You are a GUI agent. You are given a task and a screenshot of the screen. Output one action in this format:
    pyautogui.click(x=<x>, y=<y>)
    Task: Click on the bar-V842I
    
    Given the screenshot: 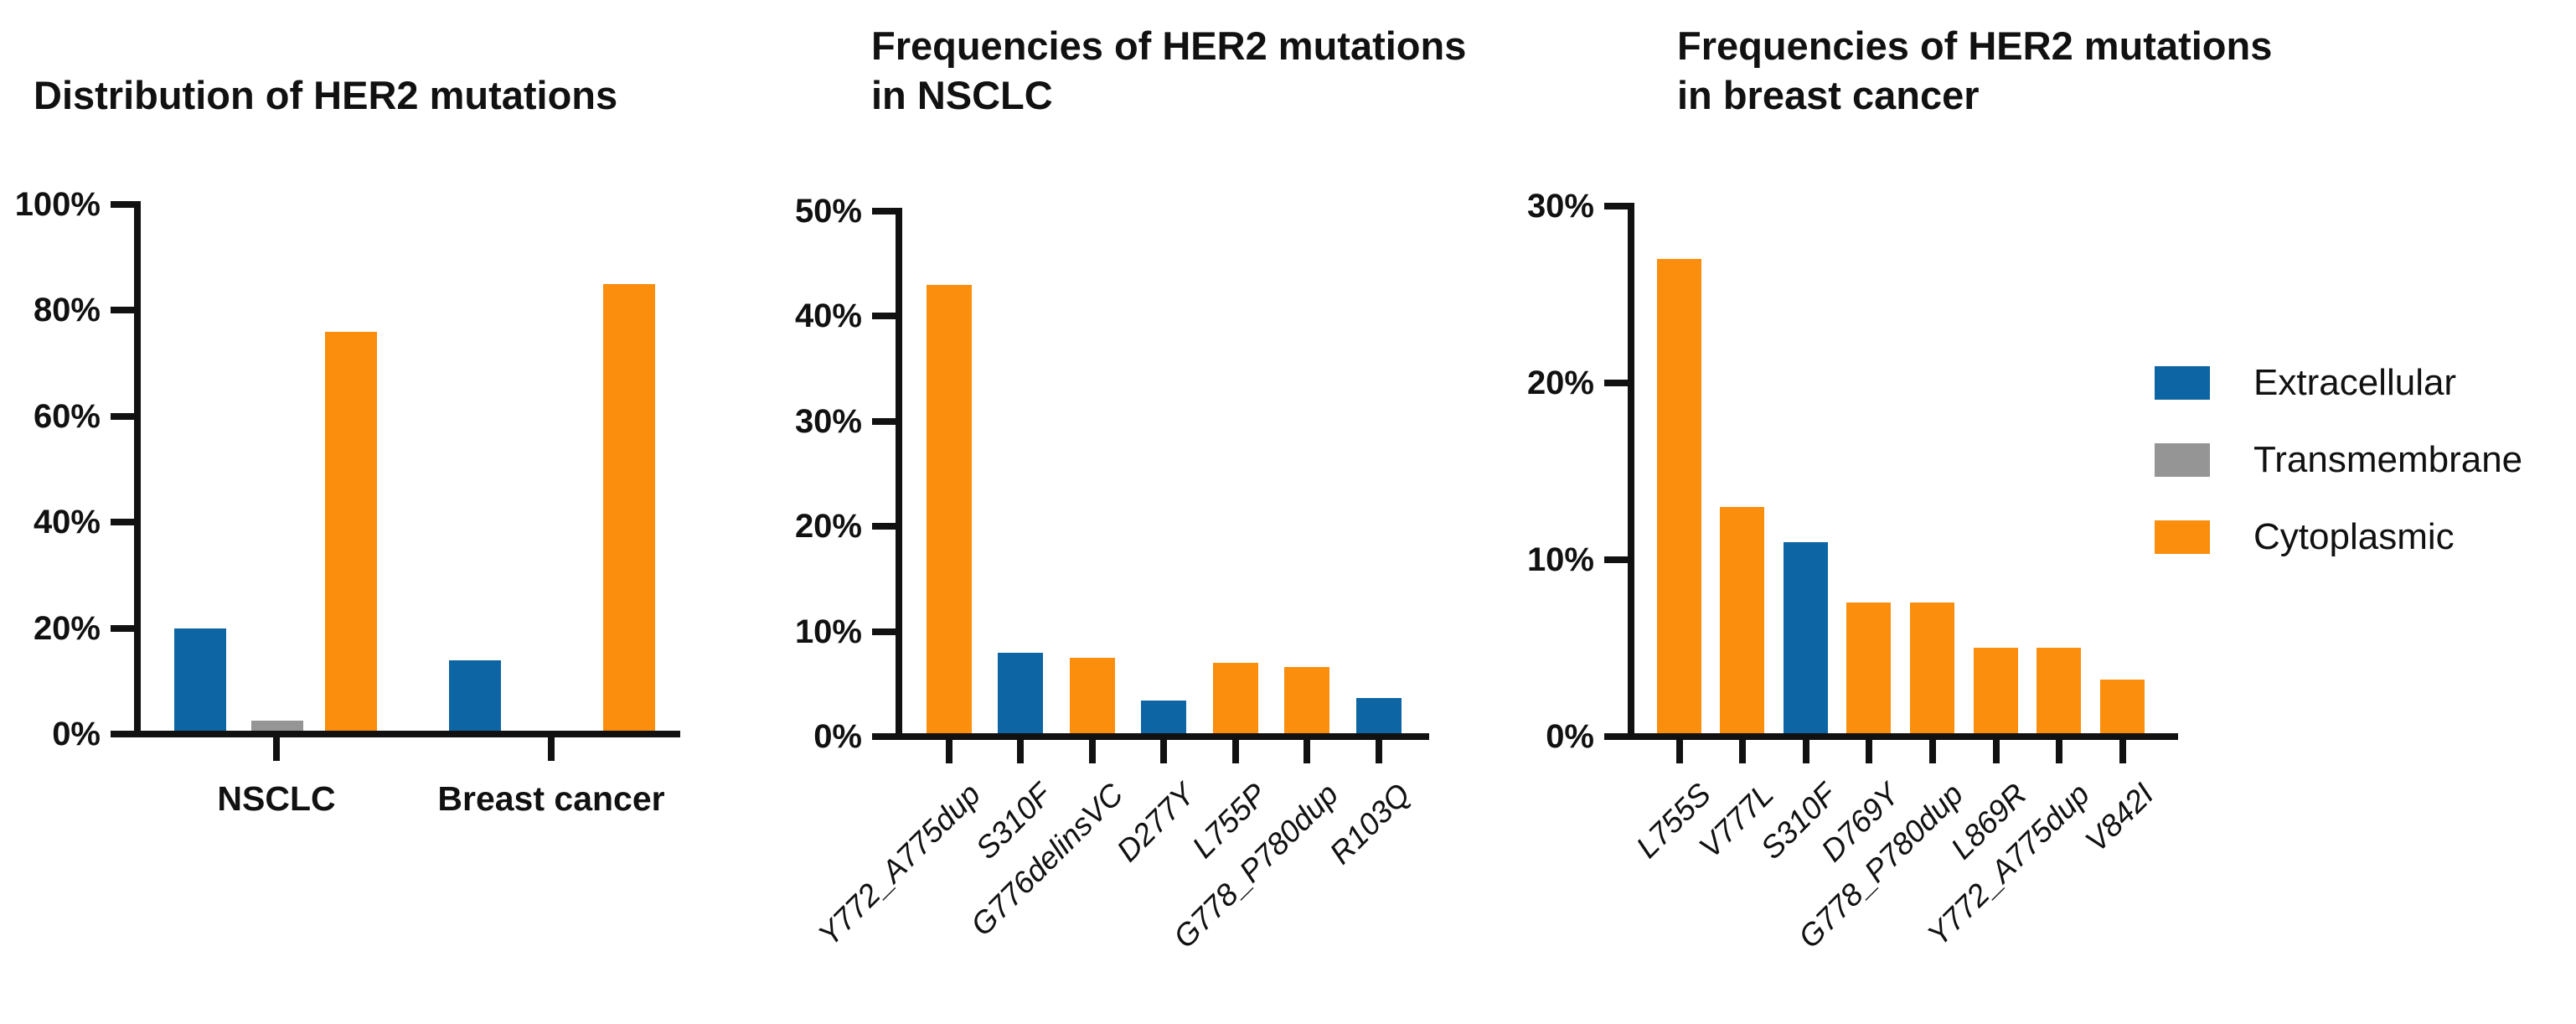 What is the action you would take?
    pyautogui.click(x=2122, y=708)
    